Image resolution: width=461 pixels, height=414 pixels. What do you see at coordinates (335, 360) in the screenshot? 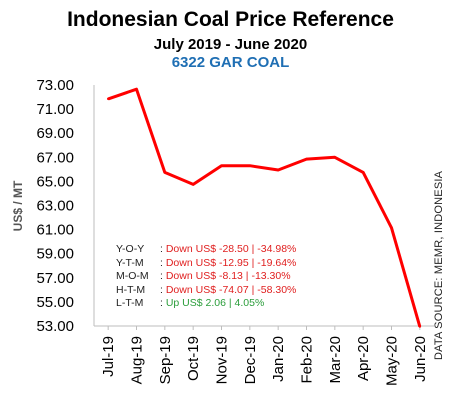
I see `x-tick-label: Mar-20` at bounding box center [335, 360].